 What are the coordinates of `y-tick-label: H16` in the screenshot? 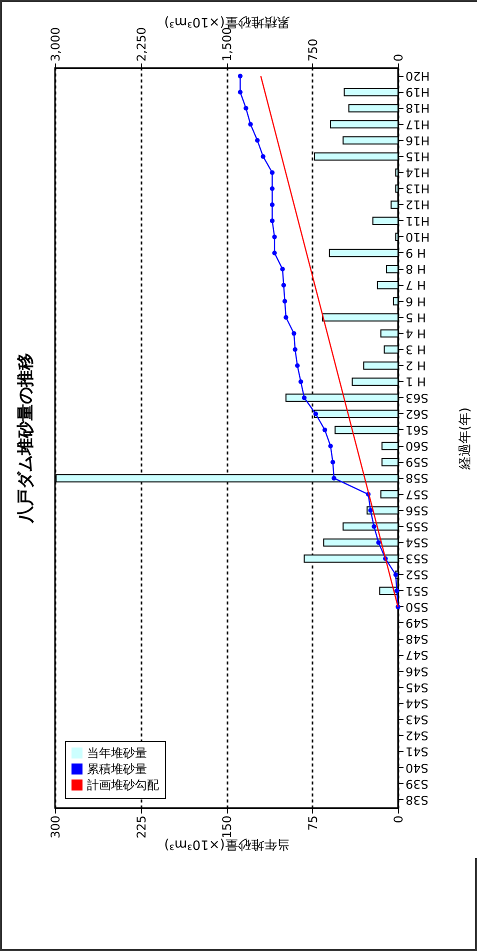 It's located at (418, 140).